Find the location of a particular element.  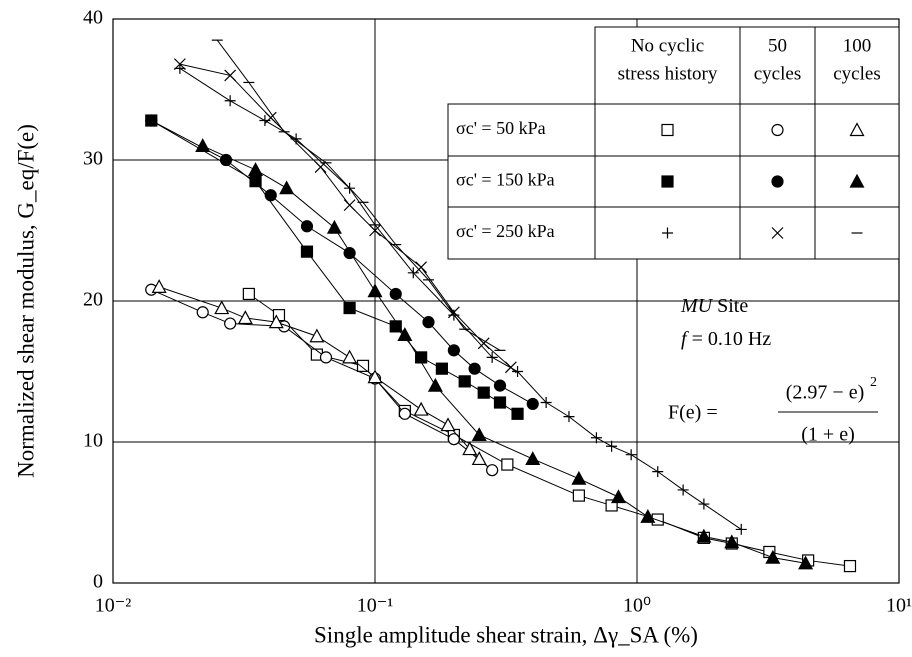

x-axis-label: Single amplitude shear strain, Δγ_SA (%) is located at coordinates (506, 634).